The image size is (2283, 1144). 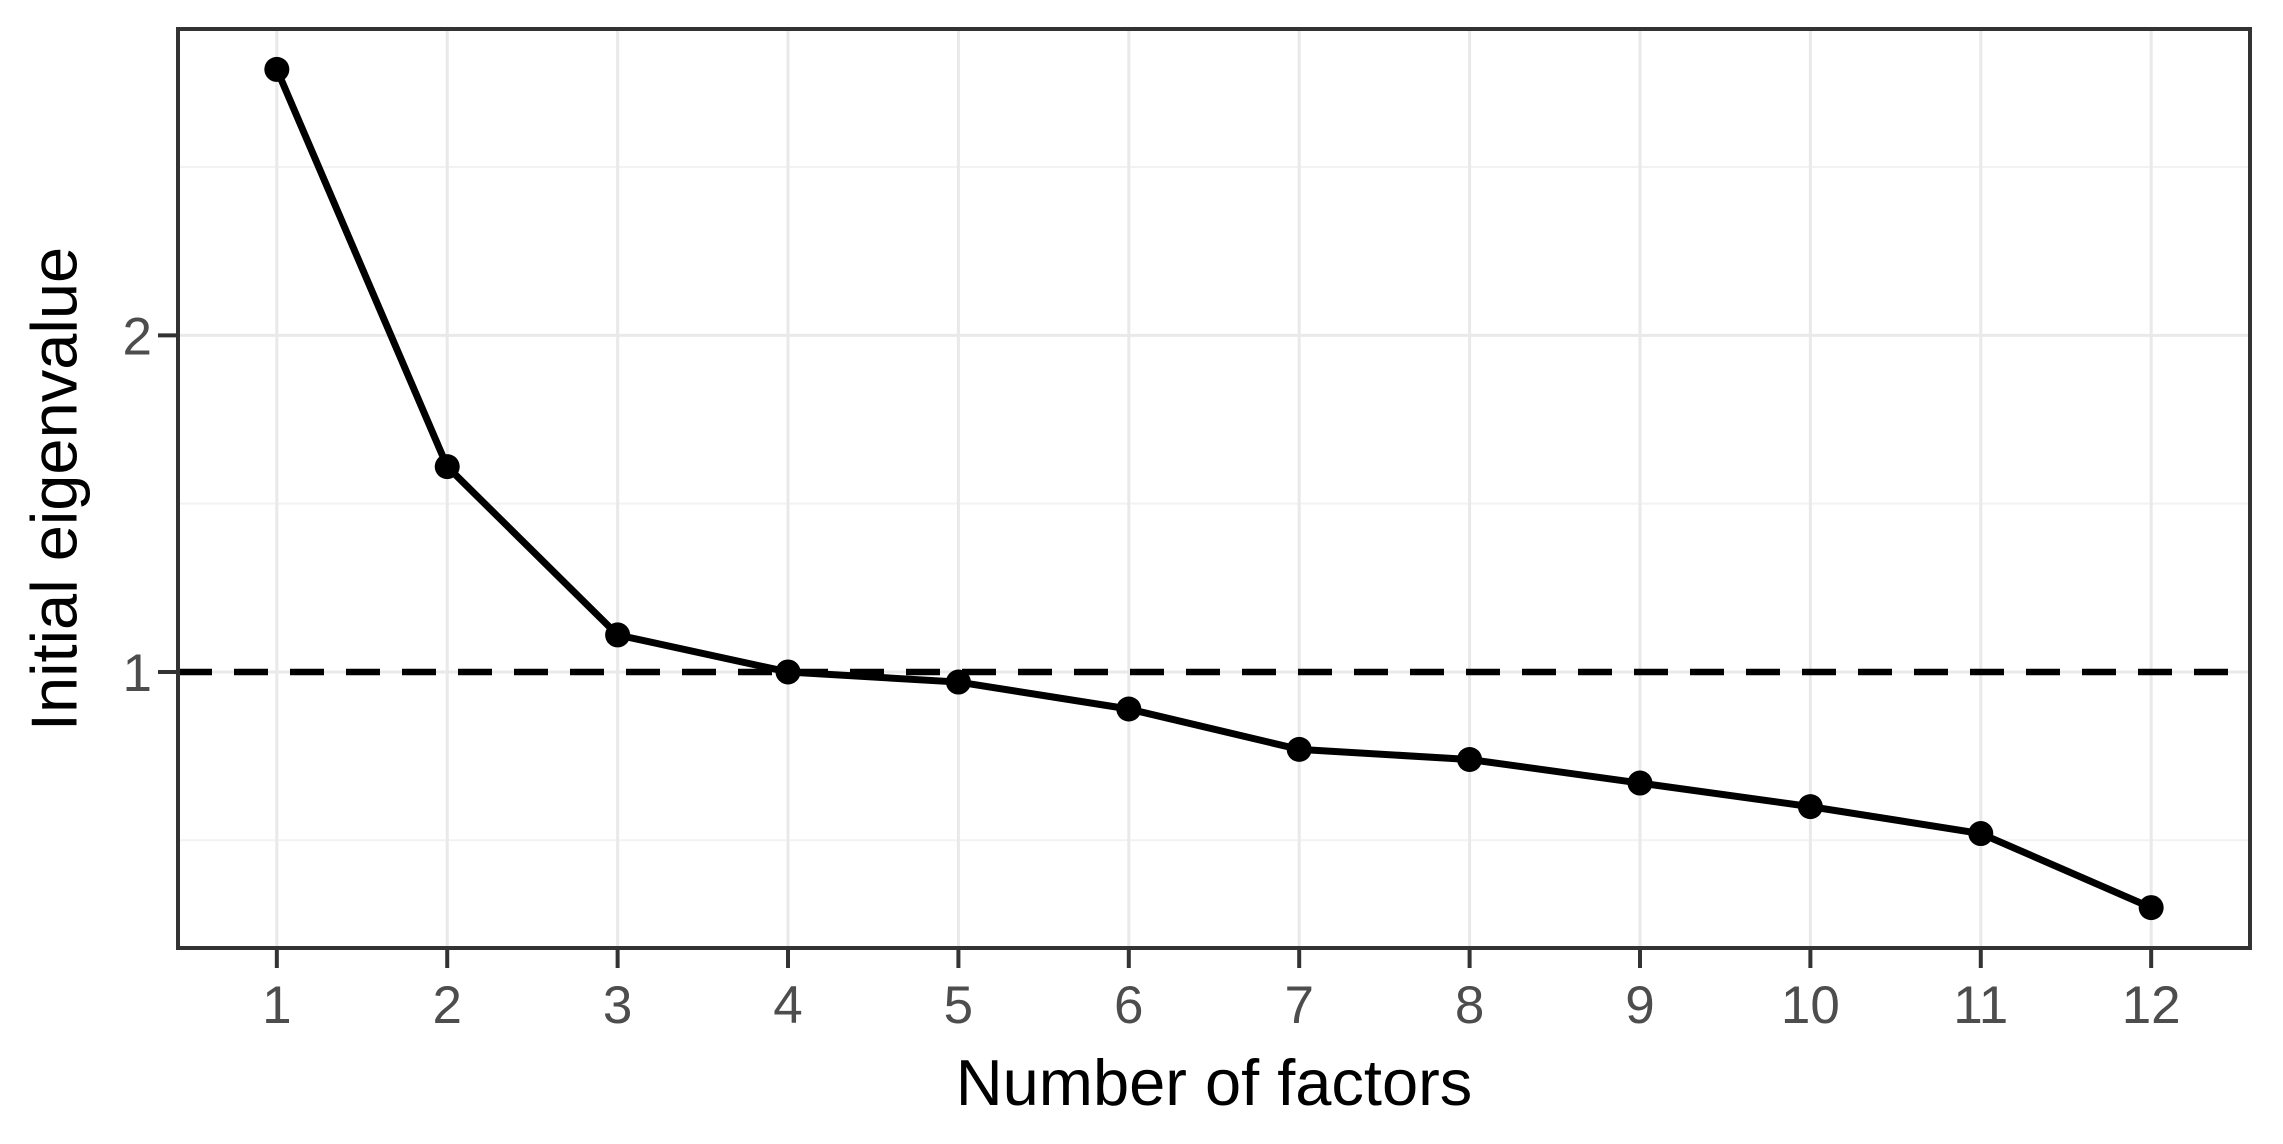 I want to click on x-tick-label: 10, so click(x=1810, y=1005).